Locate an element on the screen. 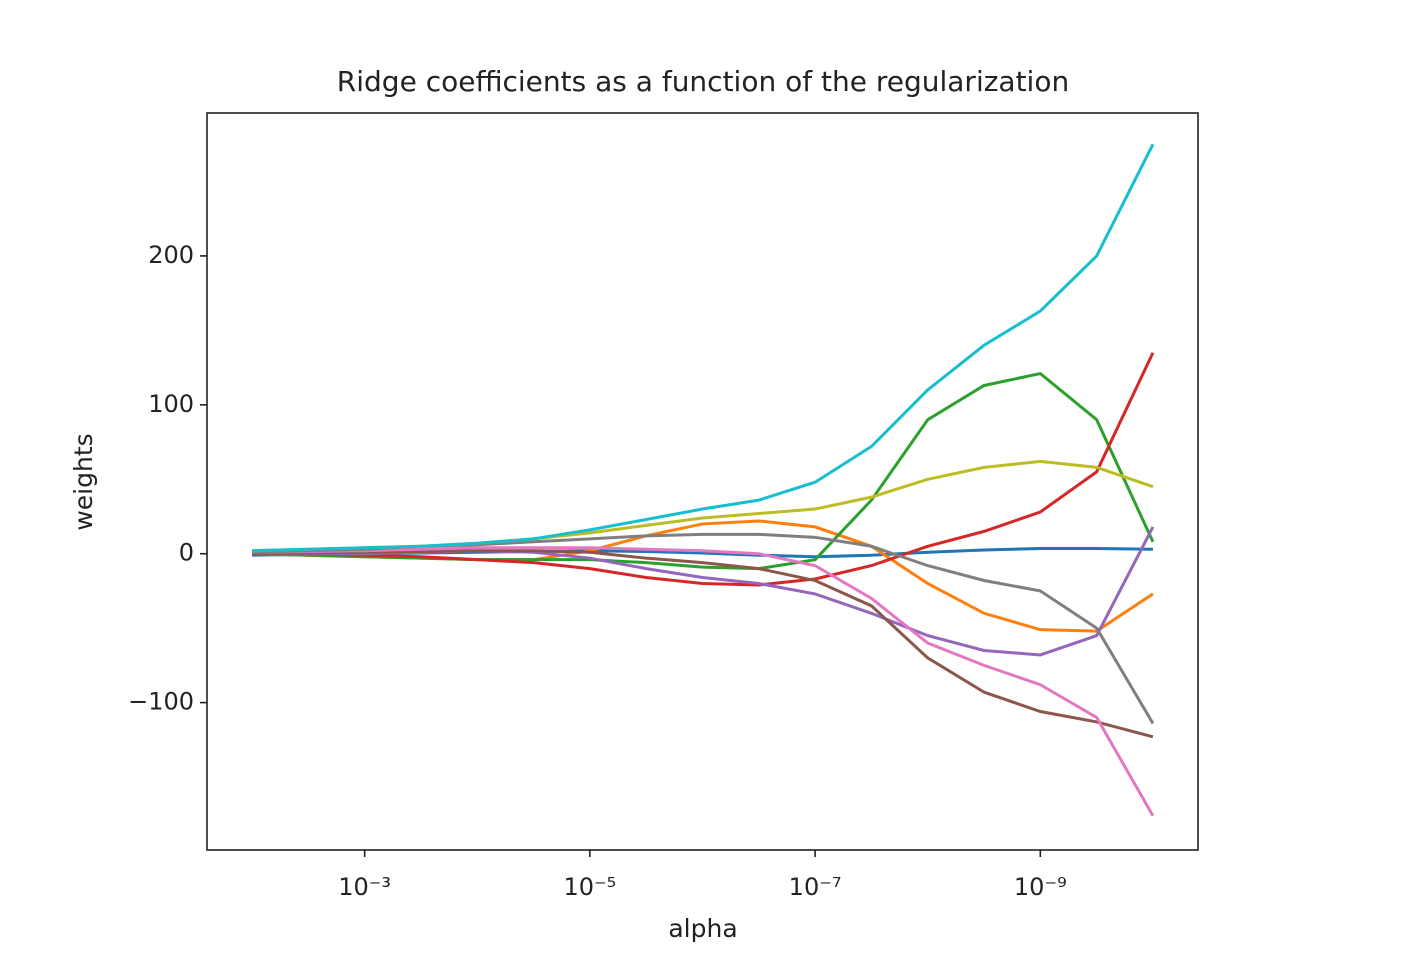 This screenshot has width=1414, height=954. y-tick-label: −100 is located at coordinates (161, 702).